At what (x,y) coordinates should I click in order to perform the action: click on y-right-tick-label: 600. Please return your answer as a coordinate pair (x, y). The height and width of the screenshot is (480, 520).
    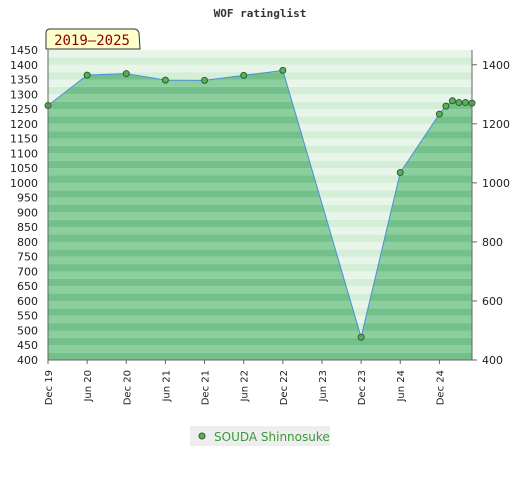
    Looking at the image, I should click on (492, 301).